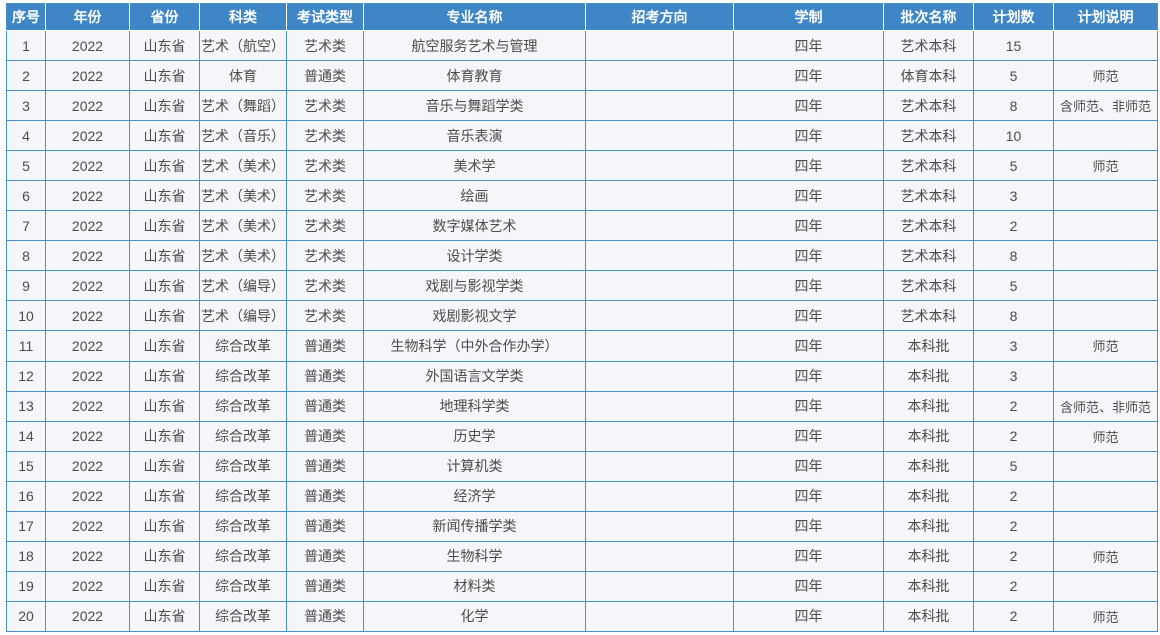  I want to click on table-row: 6 2022 山东省 艺术（美术） 艺术类 绘画 四年 艺术本科 3, so click(582, 196).